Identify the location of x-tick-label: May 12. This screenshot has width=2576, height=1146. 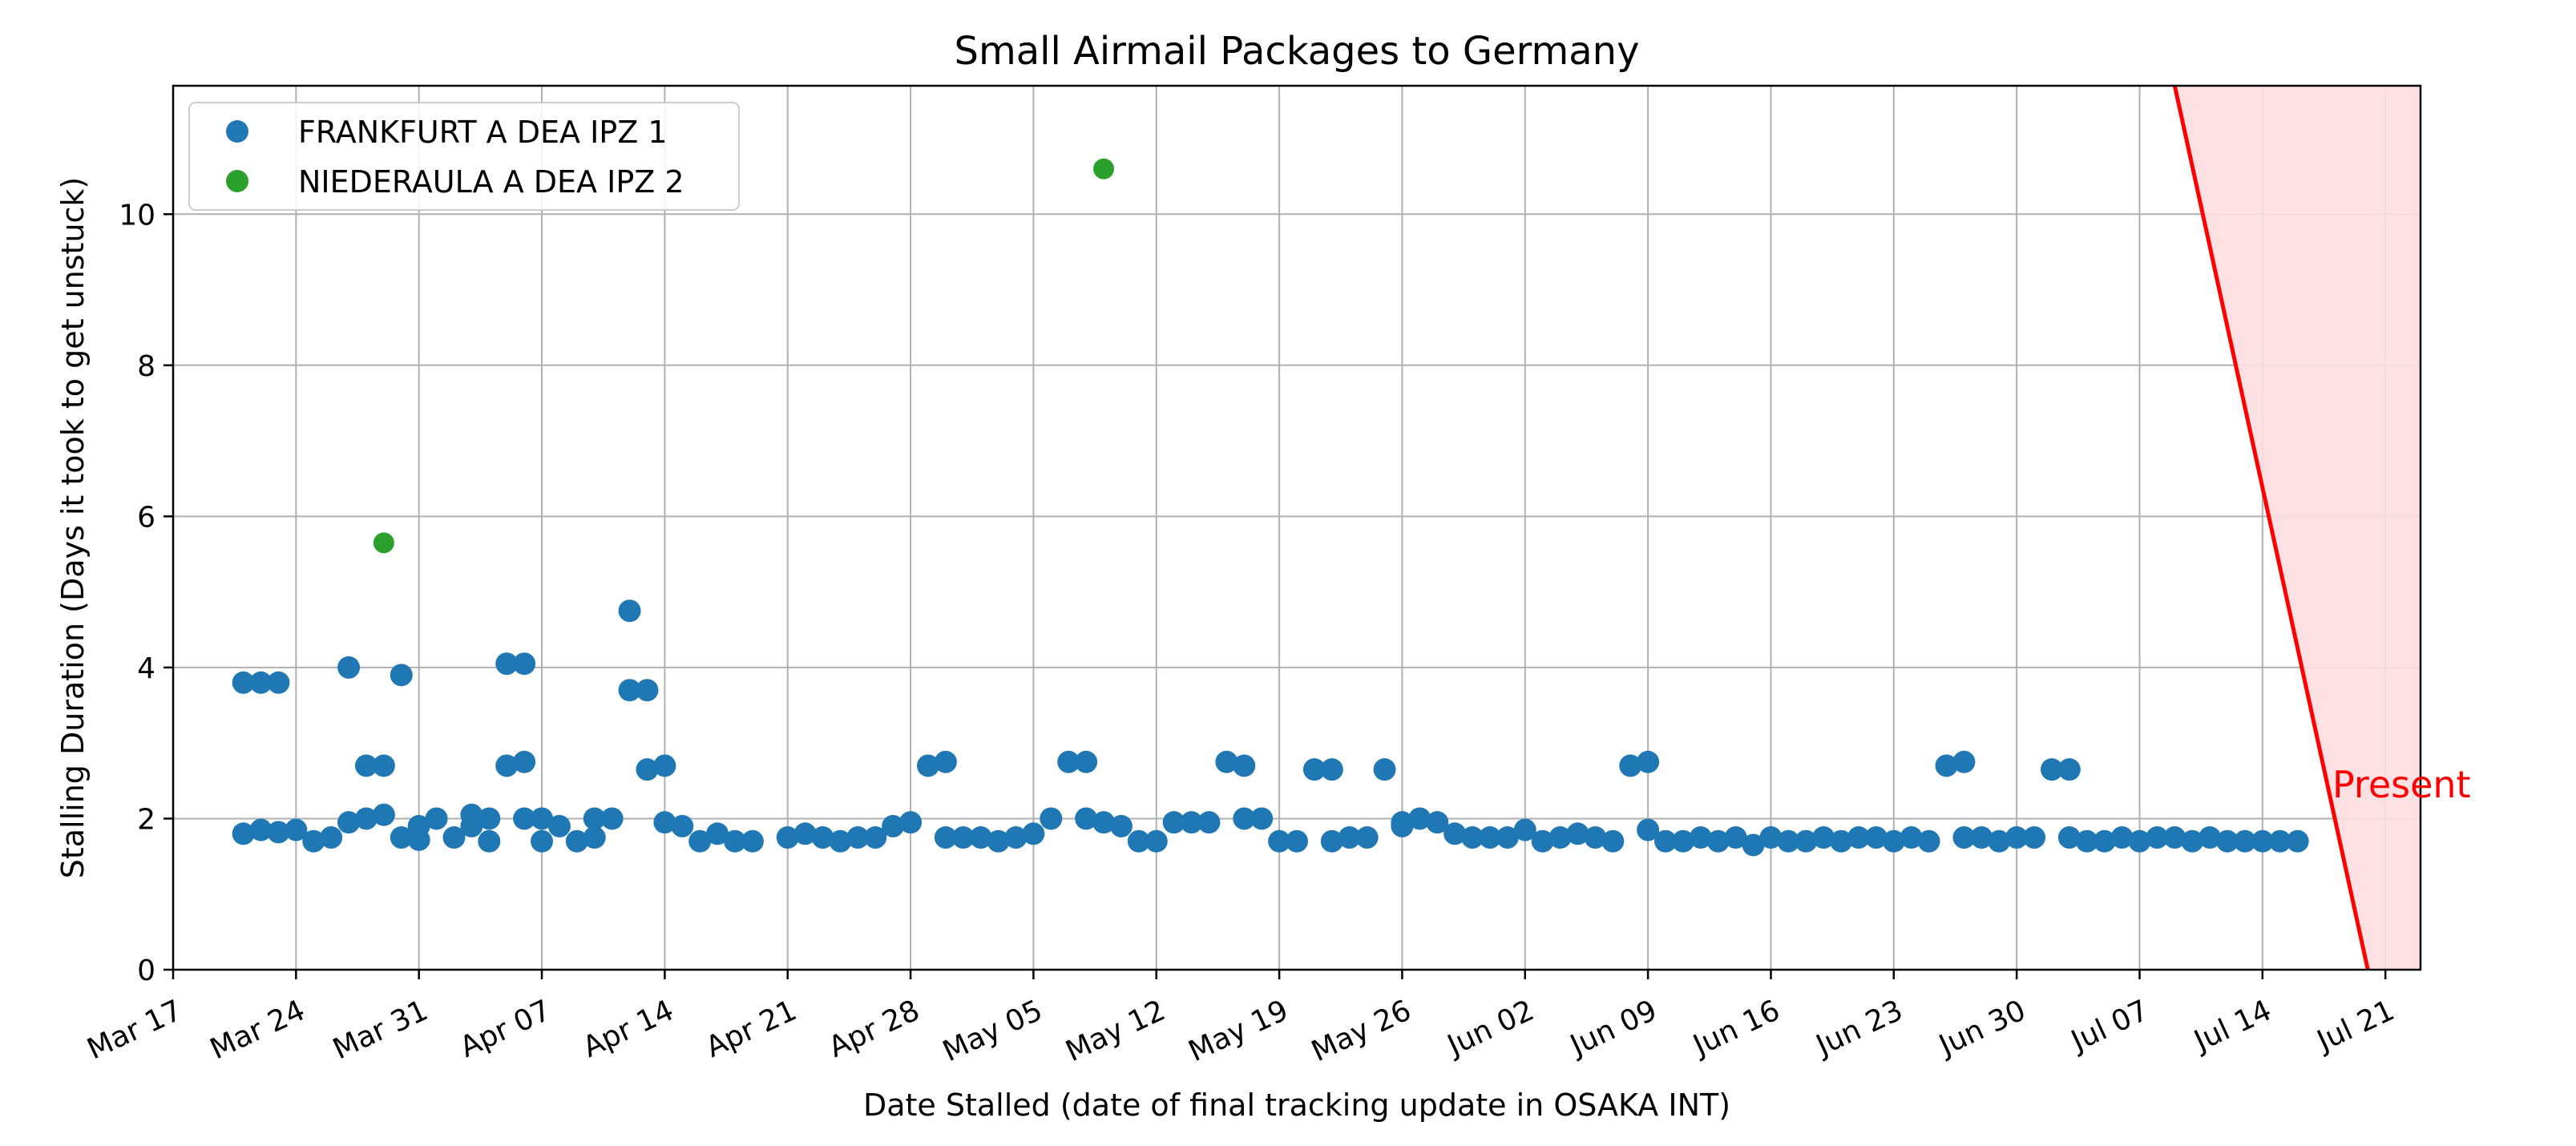
(1116, 1031).